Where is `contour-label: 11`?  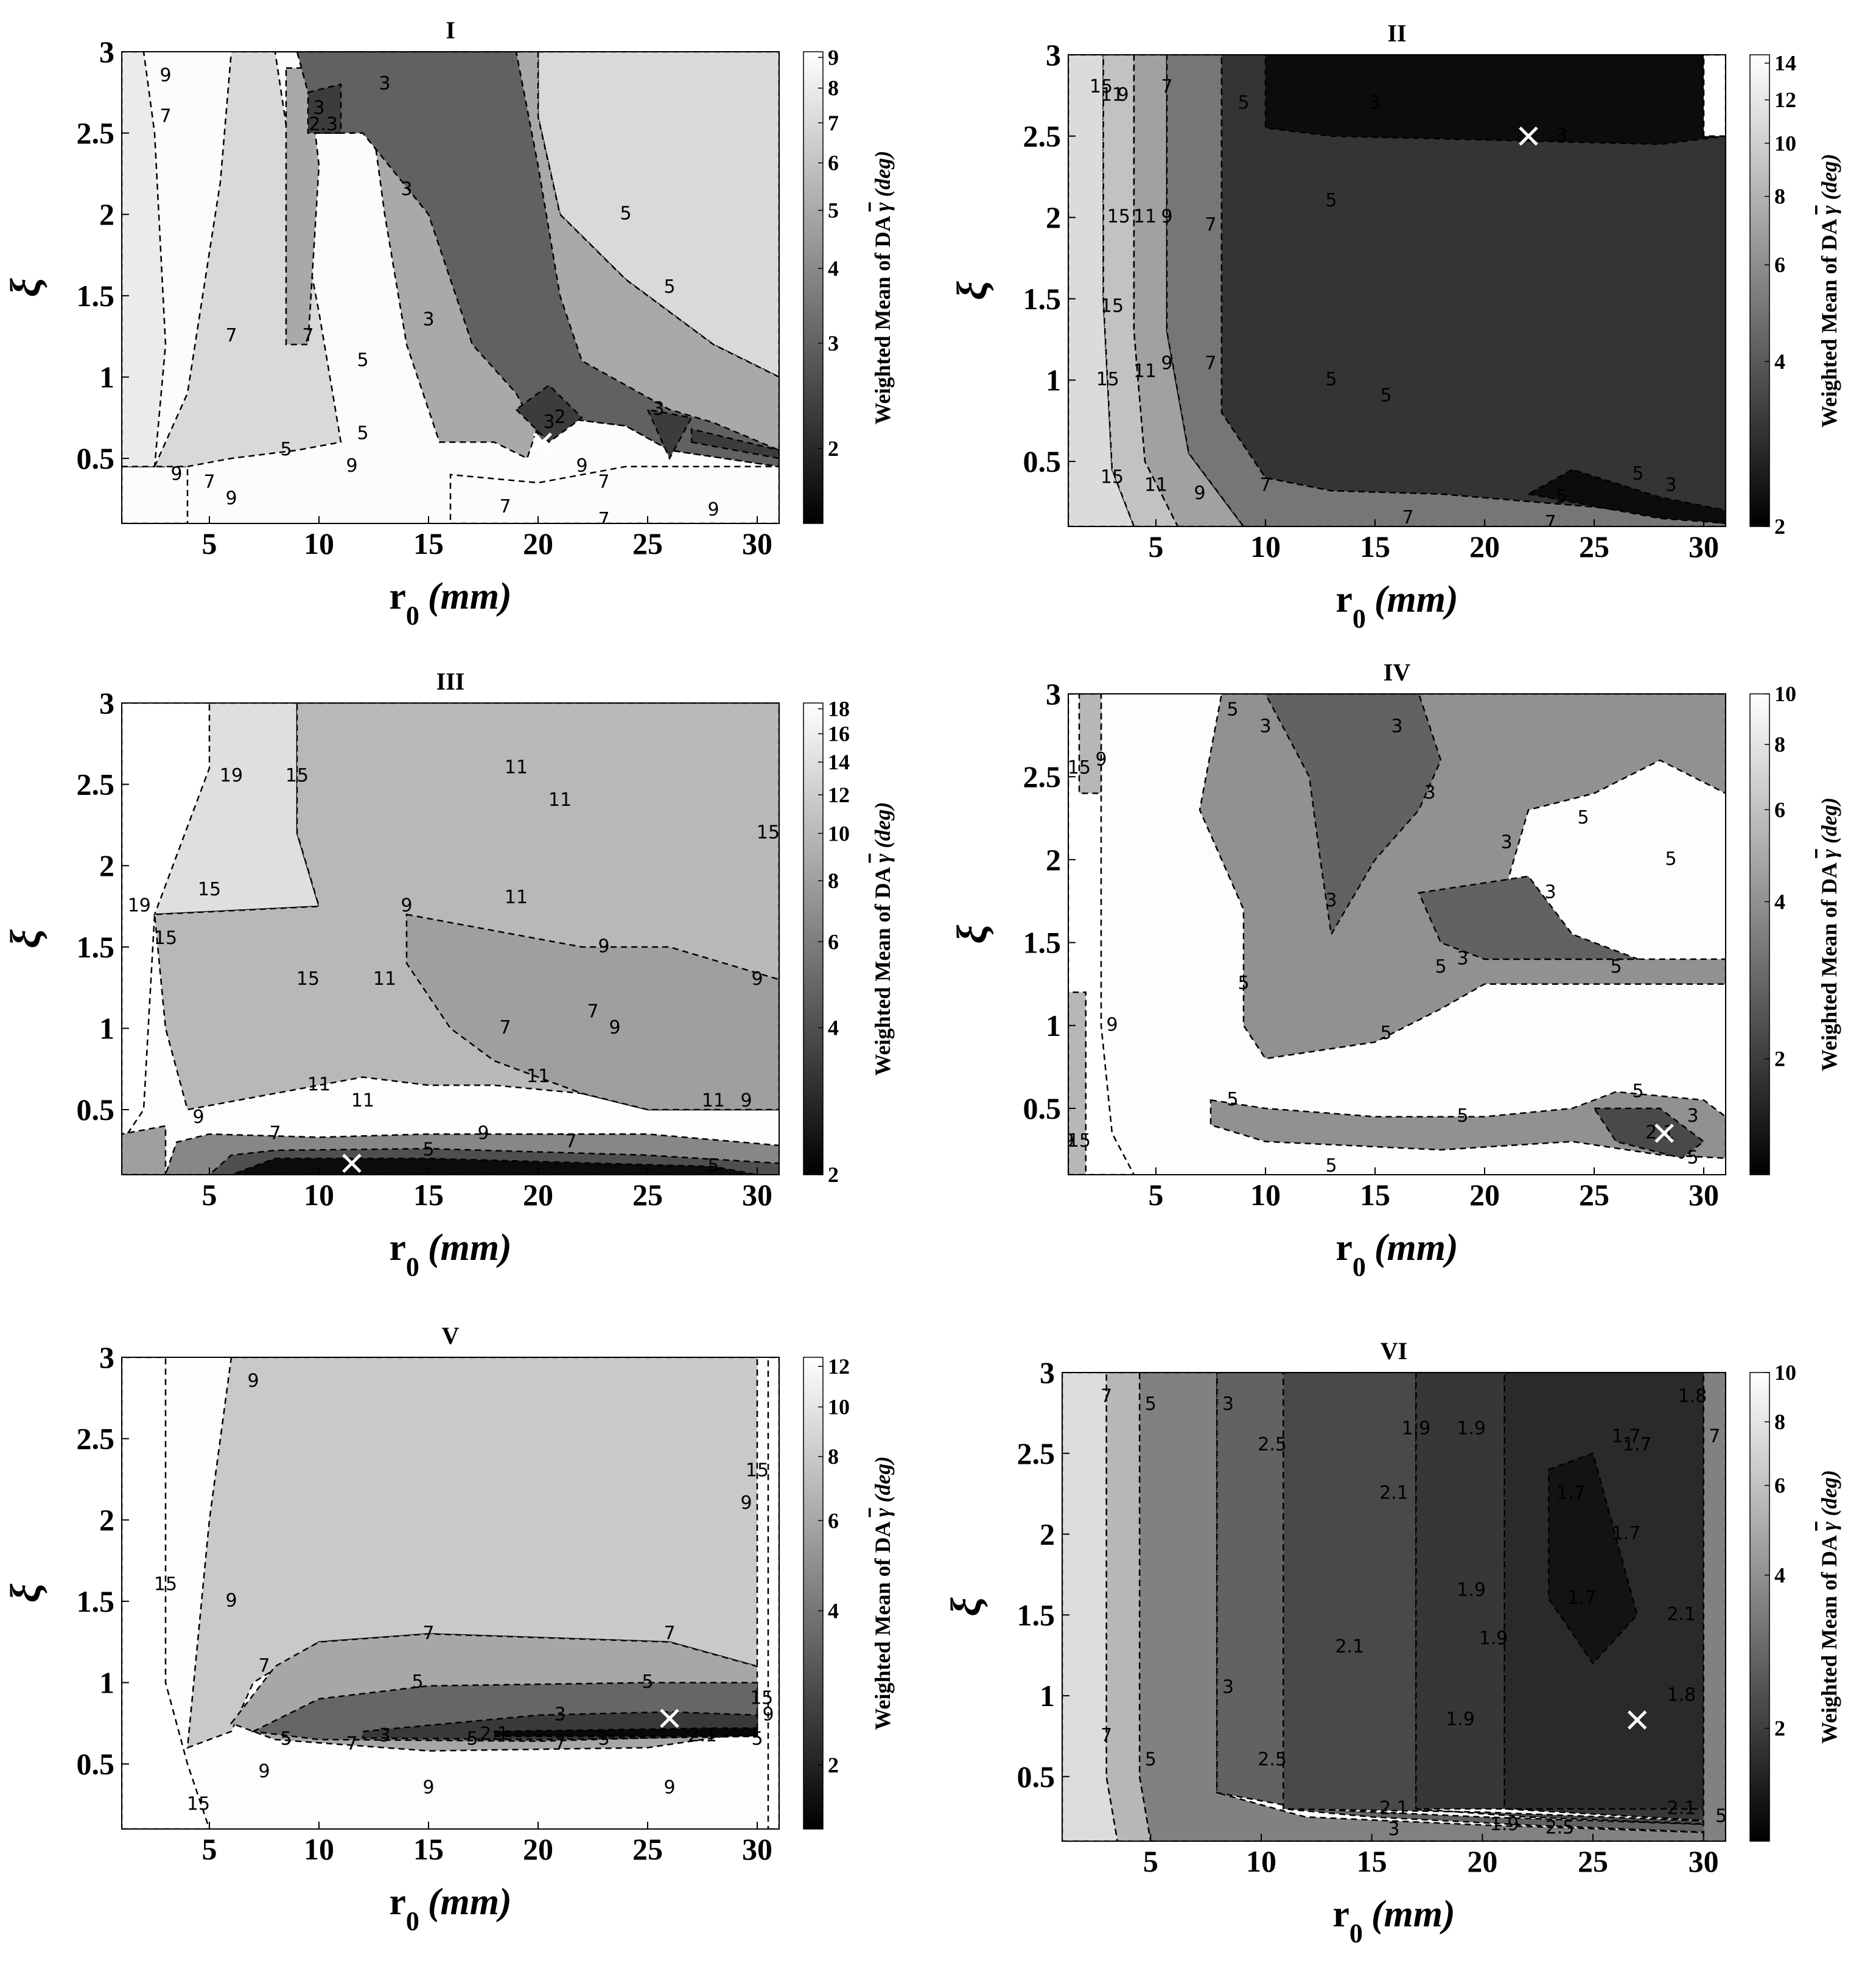
contour-label: 11 is located at coordinates (385, 979).